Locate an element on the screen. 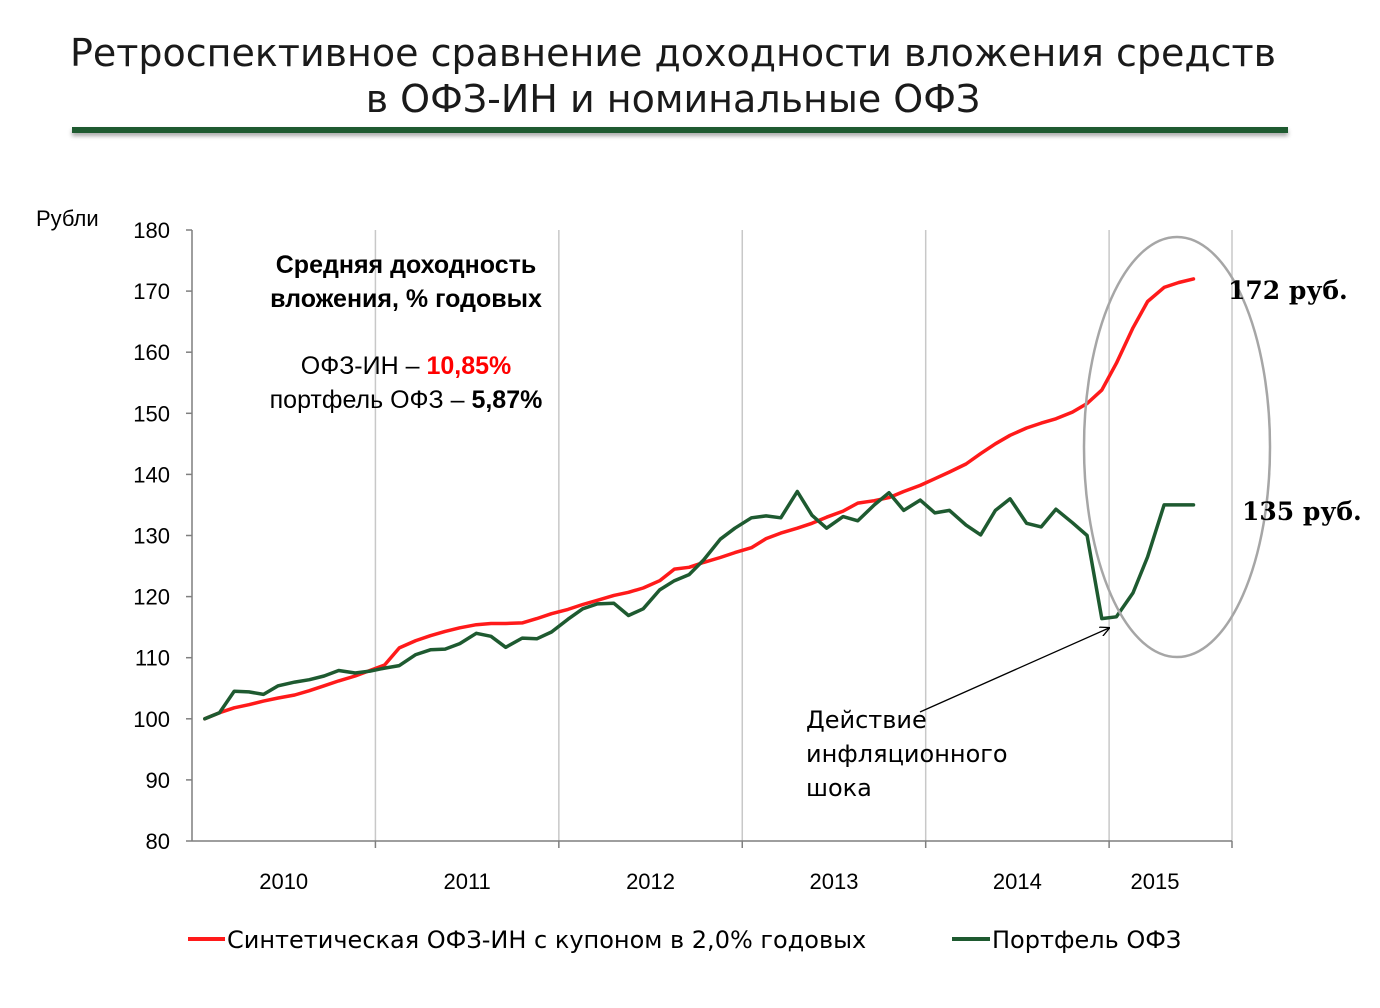 Image resolution: width=1380 pixels, height=1008 pixels. y-tick-label: 110 is located at coordinates (152, 658).